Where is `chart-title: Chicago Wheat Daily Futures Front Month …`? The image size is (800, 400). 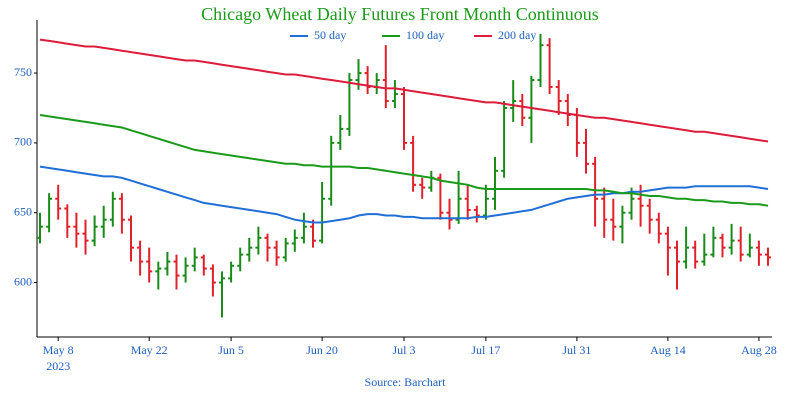
chart-title: Chicago Wheat Daily Futures Front Month … is located at coordinates (400, 14).